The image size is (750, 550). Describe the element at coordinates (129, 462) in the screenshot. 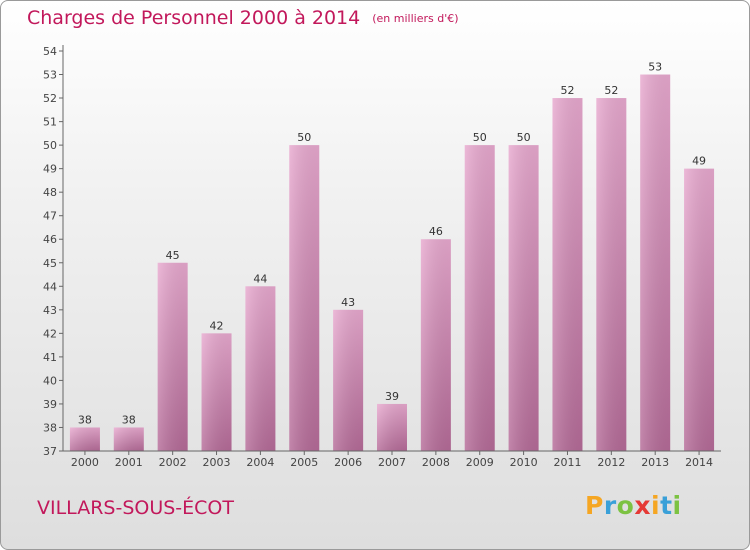

I see `x-tick-label: 2001` at that location.